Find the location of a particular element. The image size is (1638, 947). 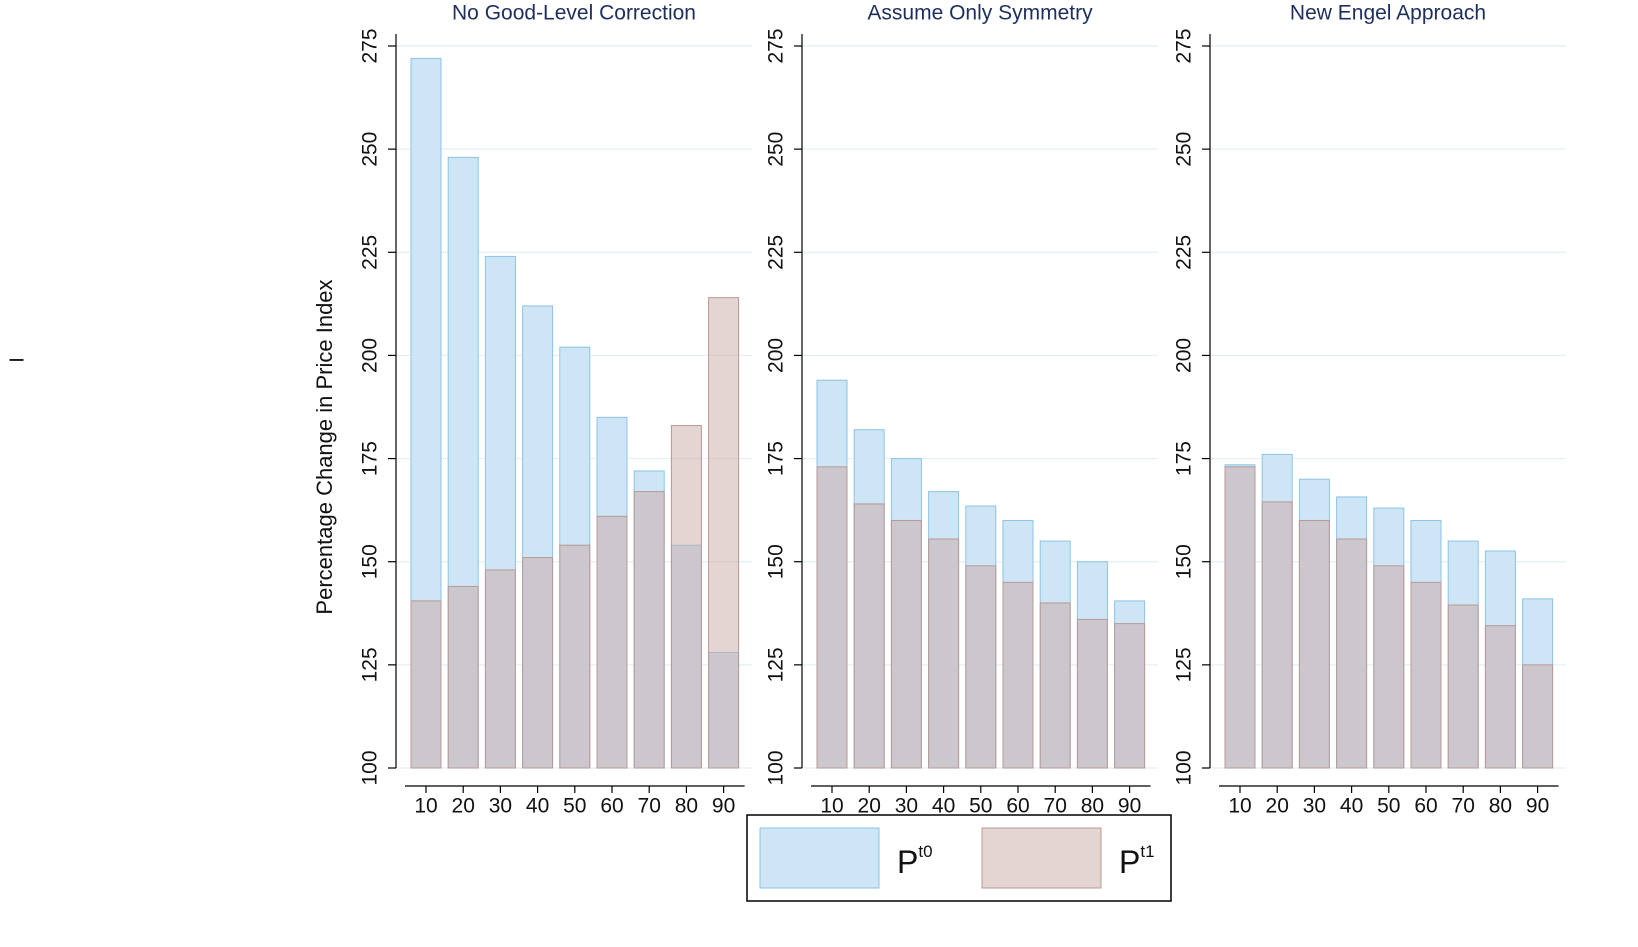

legend-label: Pt0 is located at coordinates (915, 861).